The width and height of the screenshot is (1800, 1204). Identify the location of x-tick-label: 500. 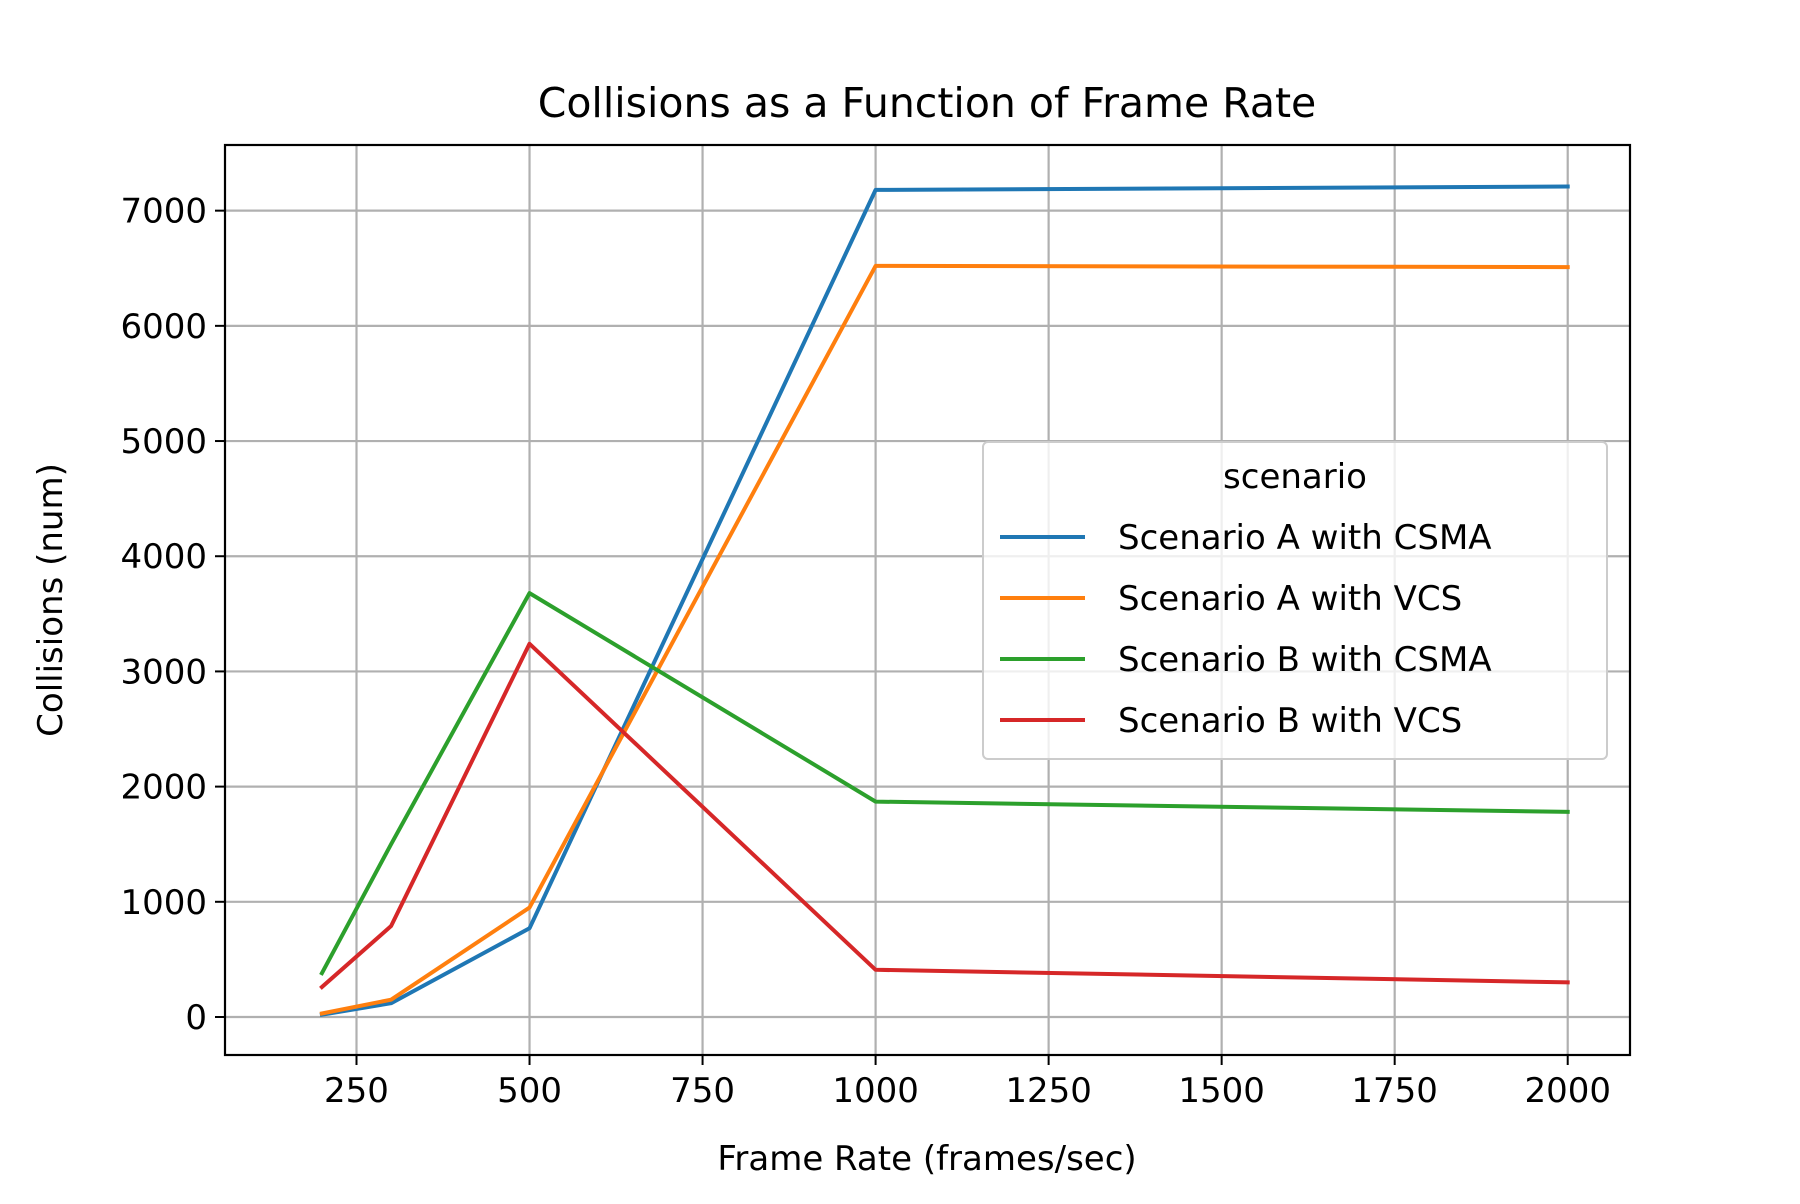
(529, 1091).